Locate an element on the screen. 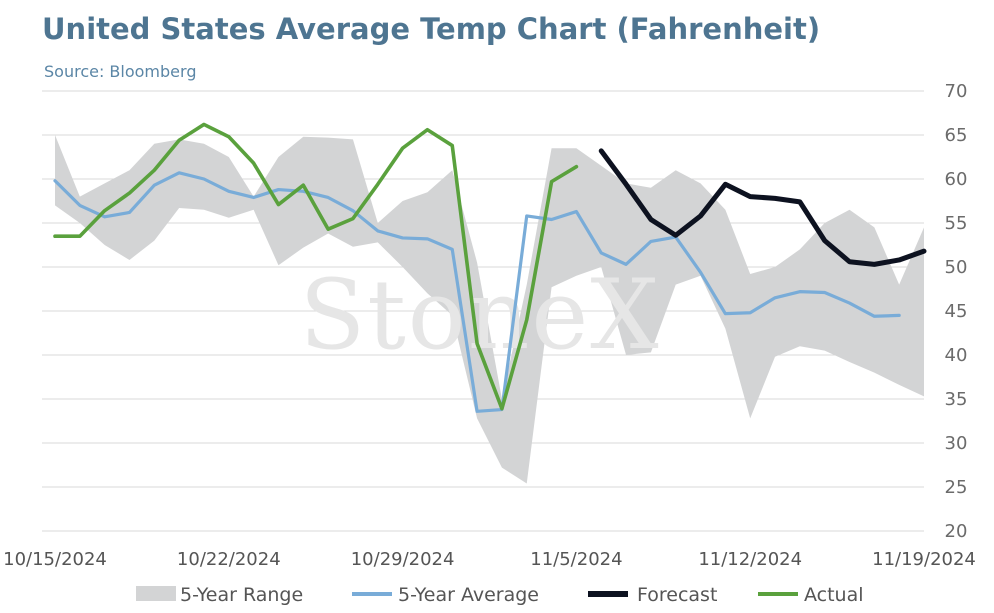 This screenshot has height=613, width=994. y-tick-label: 45 is located at coordinates (956, 311).